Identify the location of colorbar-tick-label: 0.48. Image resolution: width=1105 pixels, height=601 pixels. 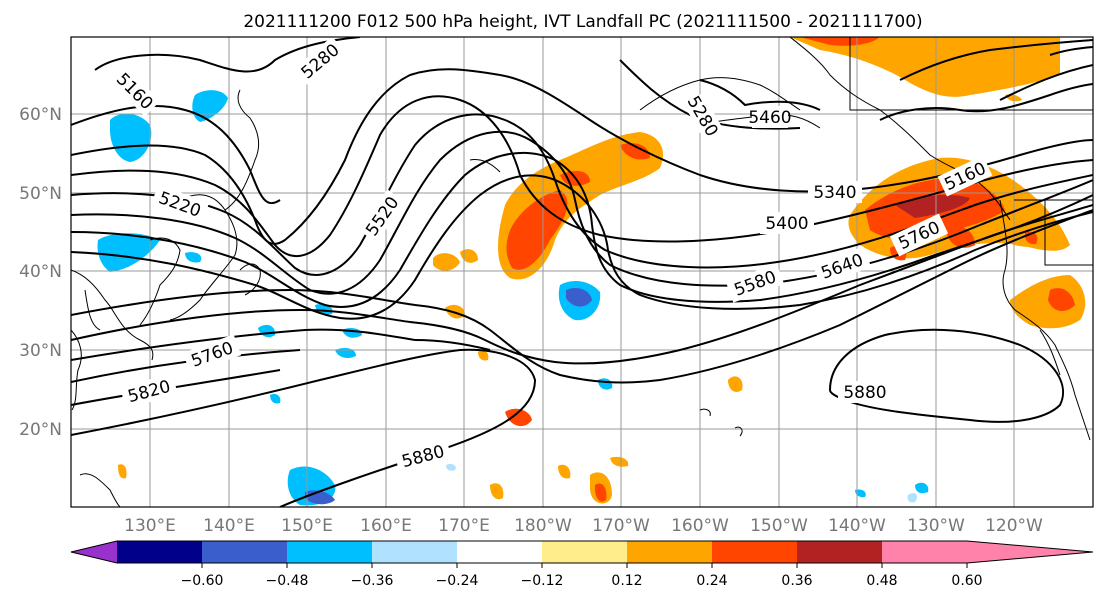
(881, 581).